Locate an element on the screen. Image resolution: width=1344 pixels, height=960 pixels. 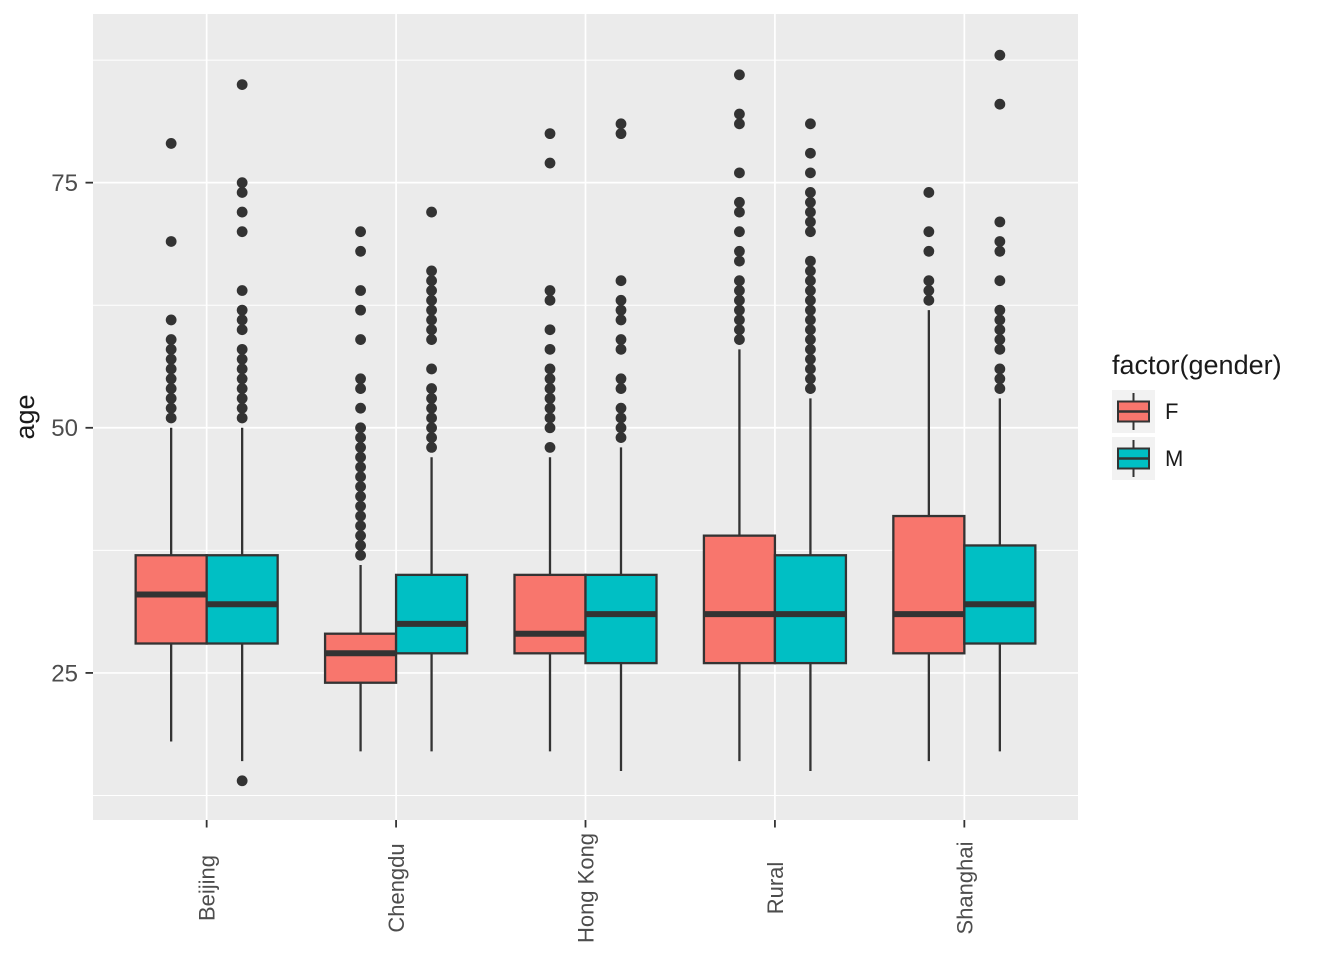
boxplot-chengdu-f is located at coordinates (360, 489).